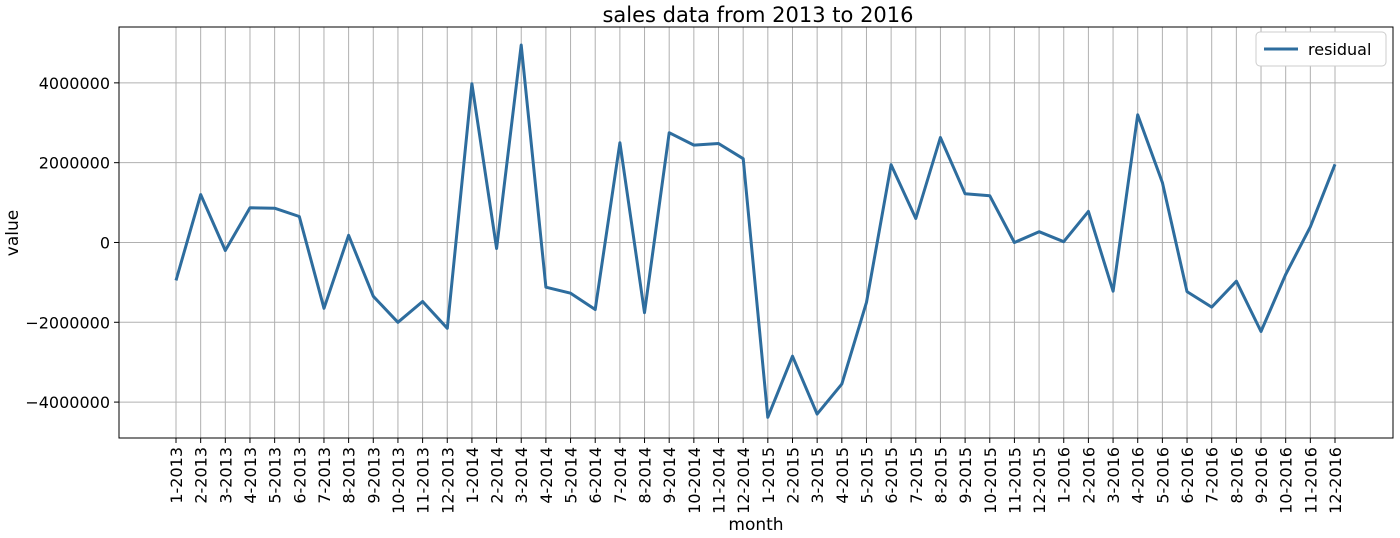  I want to click on legend: residual, so click(1321, 49).